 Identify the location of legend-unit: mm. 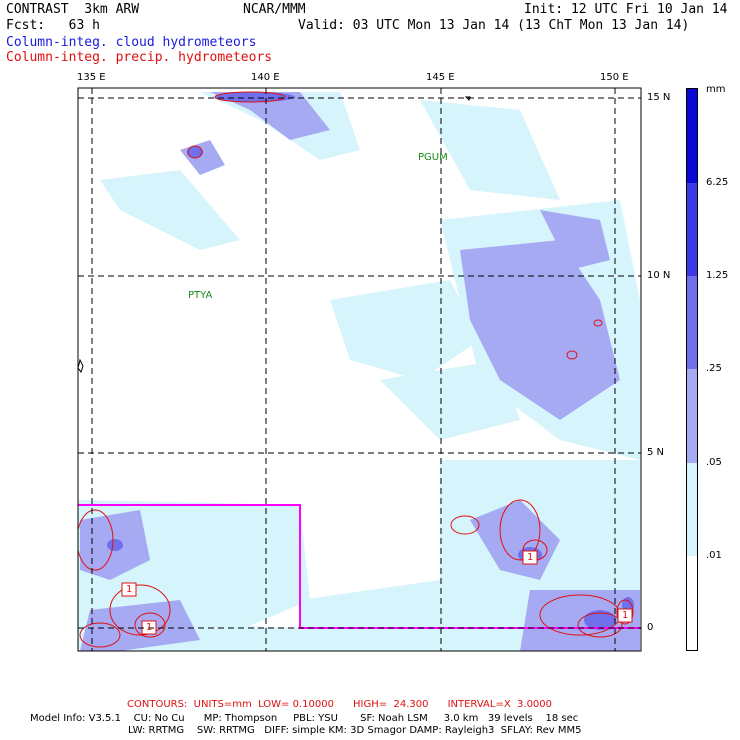
(716, 89).